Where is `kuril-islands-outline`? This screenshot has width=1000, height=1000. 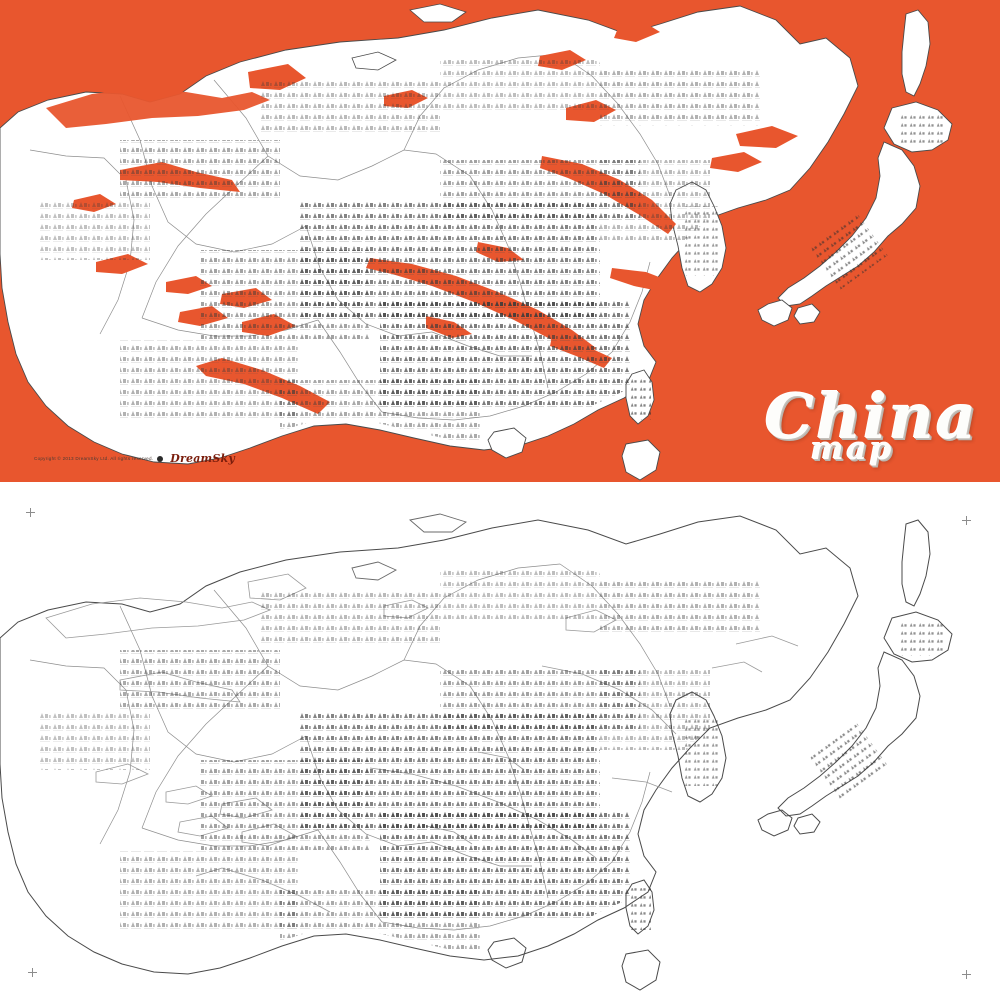 kuril-islands-outline is located at coordinates (409, 547).